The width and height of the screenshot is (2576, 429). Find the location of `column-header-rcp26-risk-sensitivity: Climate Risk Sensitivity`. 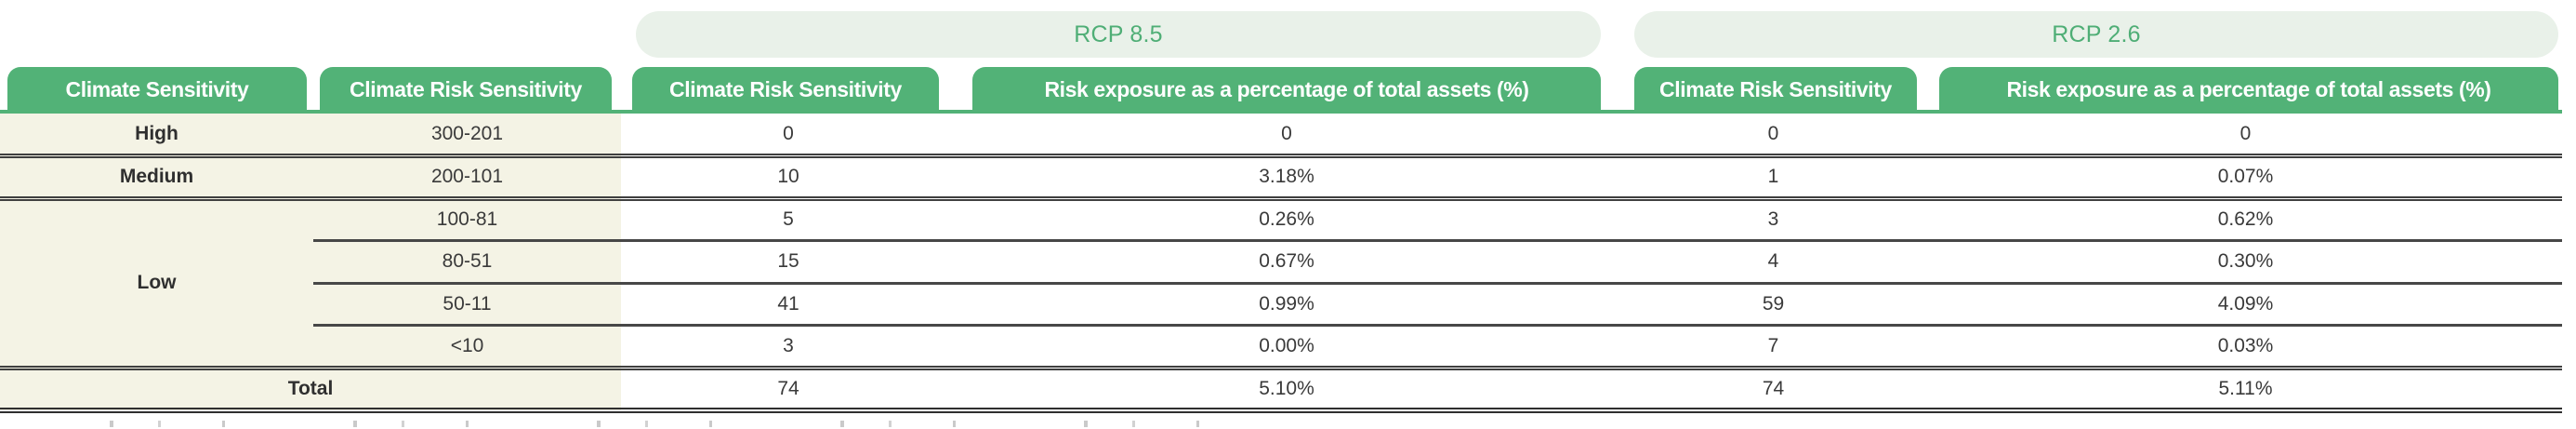

column-header-rcp26-risk-sensitivity: Climate Risk Sensitivity is located at coordinates (1775, 89).